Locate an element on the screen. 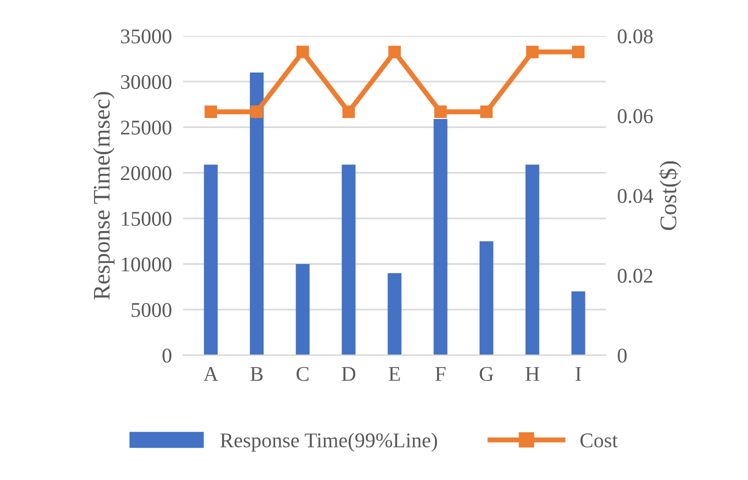  x-tick-label: D is located at coordinates (349, 374).